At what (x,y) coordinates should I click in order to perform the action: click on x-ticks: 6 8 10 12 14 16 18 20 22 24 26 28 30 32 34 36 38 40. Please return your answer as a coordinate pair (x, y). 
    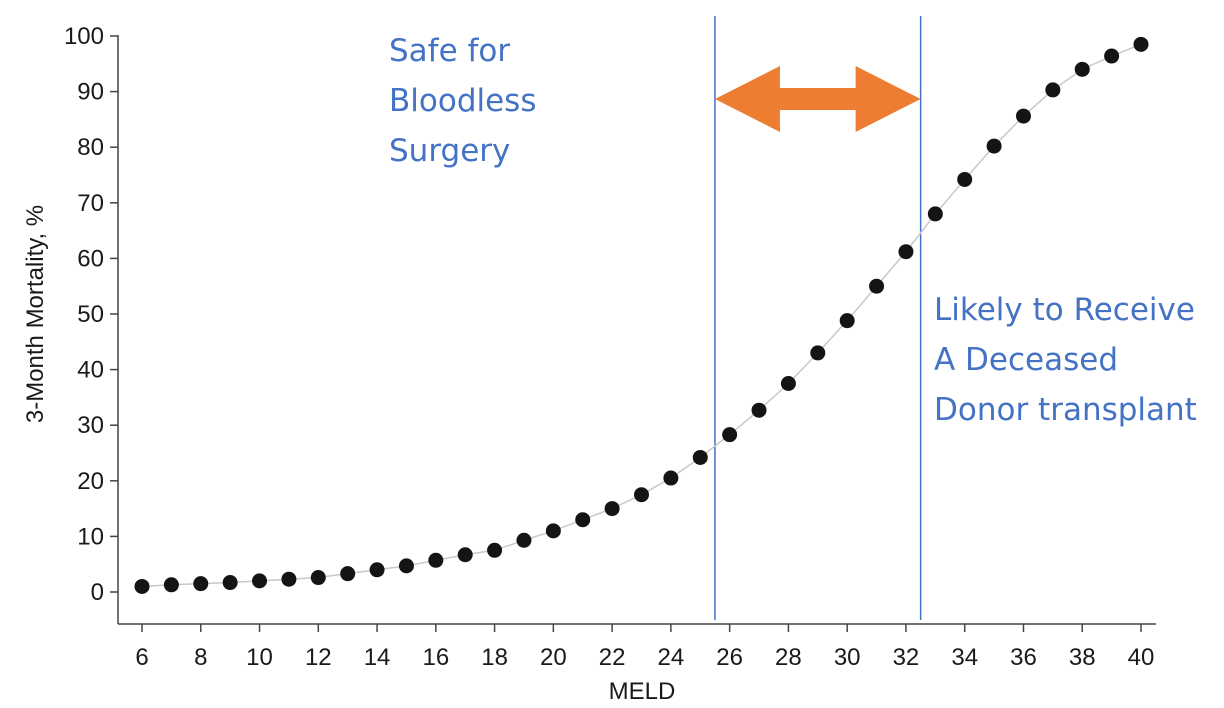
    Looking at the image, I should click on (644, 647).